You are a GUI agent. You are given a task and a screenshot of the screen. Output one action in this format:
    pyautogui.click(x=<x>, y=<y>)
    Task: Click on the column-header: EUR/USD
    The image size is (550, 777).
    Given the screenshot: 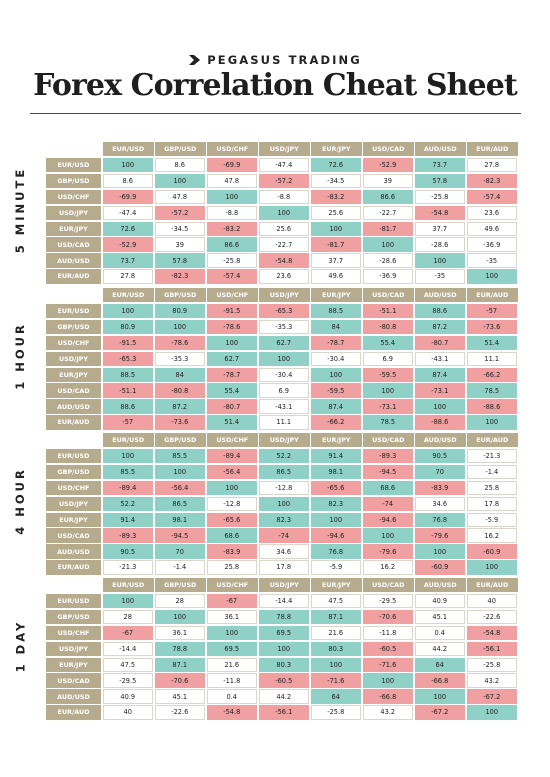 What is the action you would take?
    pyautogui.click(x=128, y=585)
    